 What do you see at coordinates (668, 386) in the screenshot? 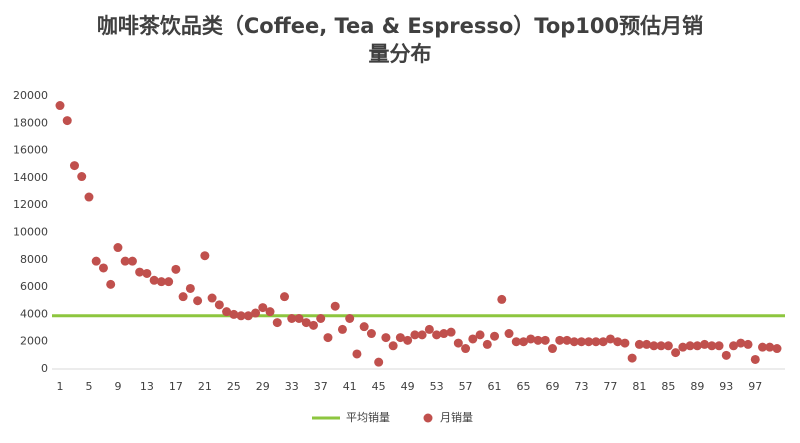
I see `x-tick-label: 85` at bounding box center [668, 386].